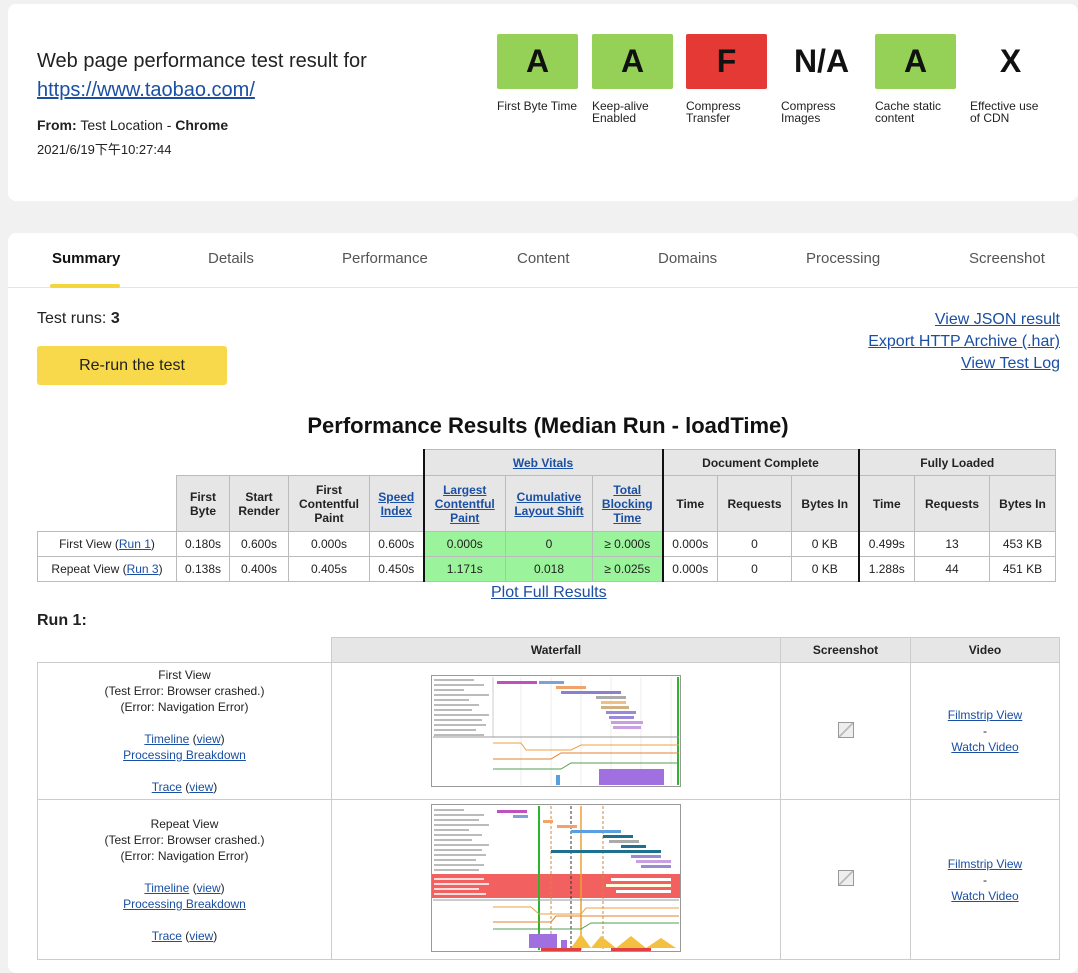  What do you see at coordinates (203, 503) in the screenshot?
I see `col-first-byte: First Byte` at bounding box center [203, 503].